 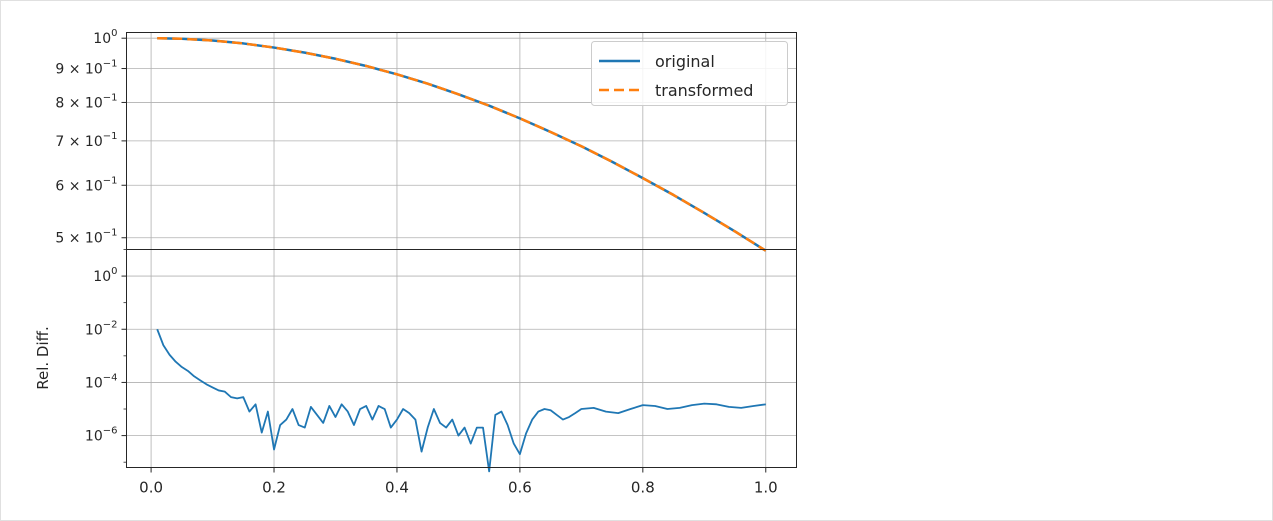 What do you see at coordinates (101, 381) in the screenshot?
I see `bottom-y-tick-label: 10⁻⁴` at bounding box center [101, 381].